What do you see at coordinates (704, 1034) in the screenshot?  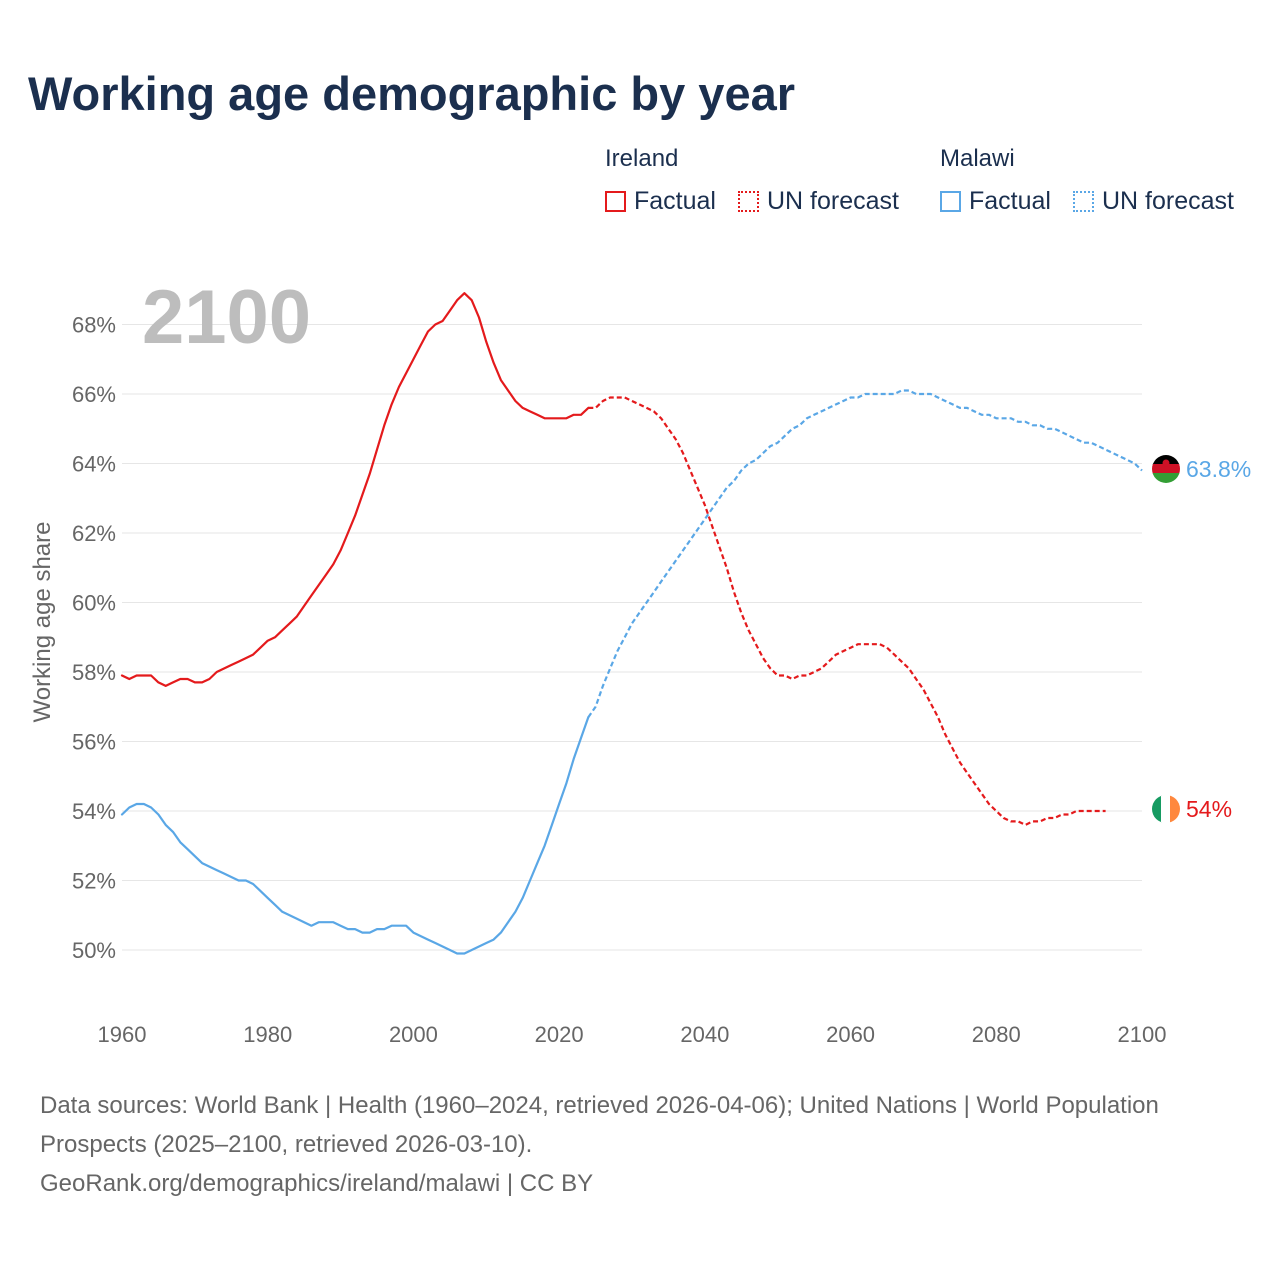 I see `x-tick-label: 2040` at bounding box center [704, 1034].